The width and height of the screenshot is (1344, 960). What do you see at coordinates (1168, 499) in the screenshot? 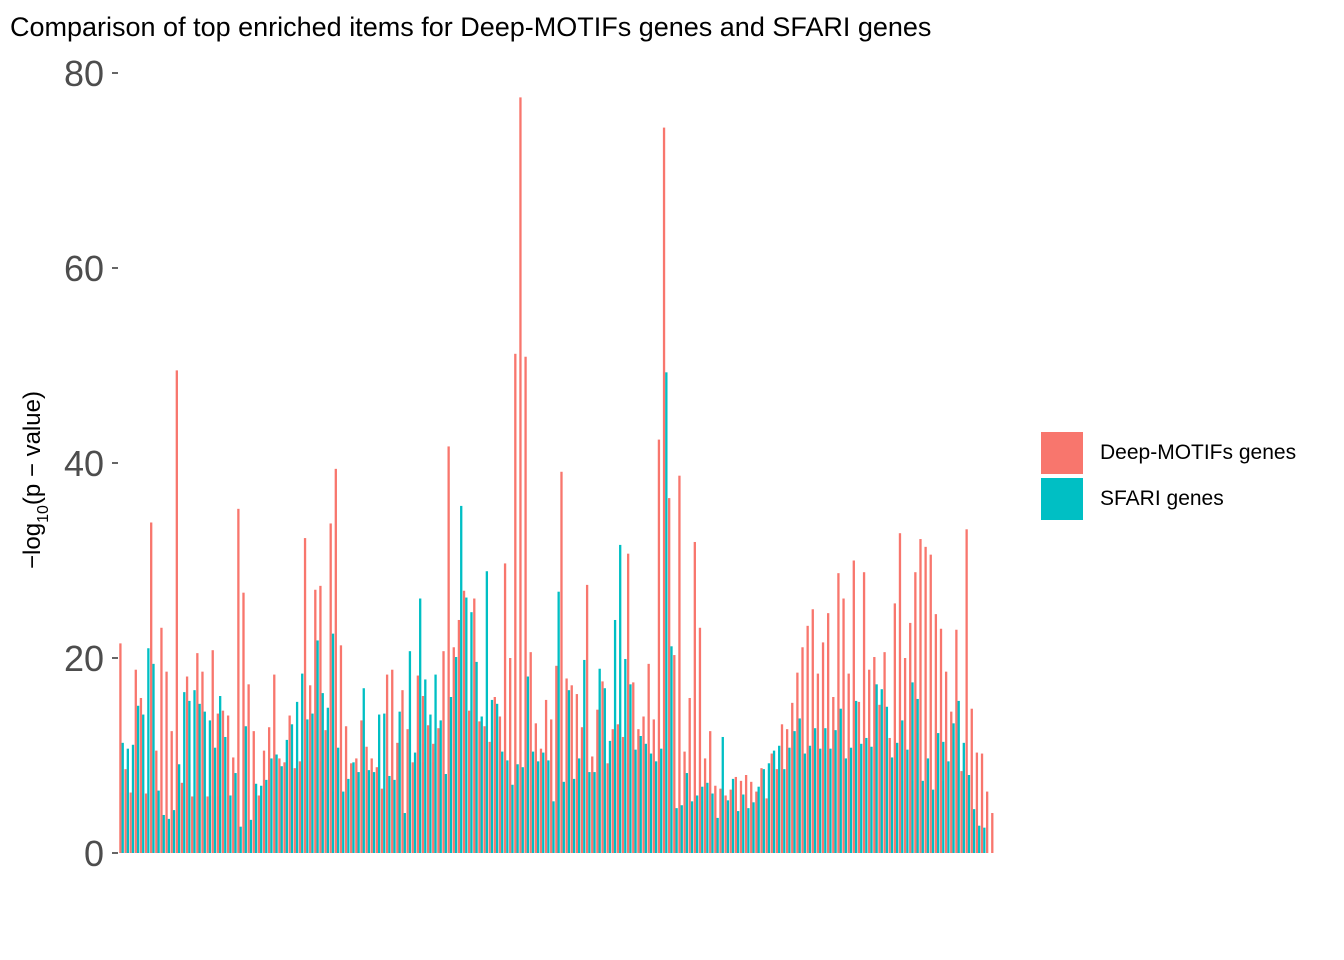
I see `legend-item-sfari: SFARI genes` at bounding box center [1168, 499].